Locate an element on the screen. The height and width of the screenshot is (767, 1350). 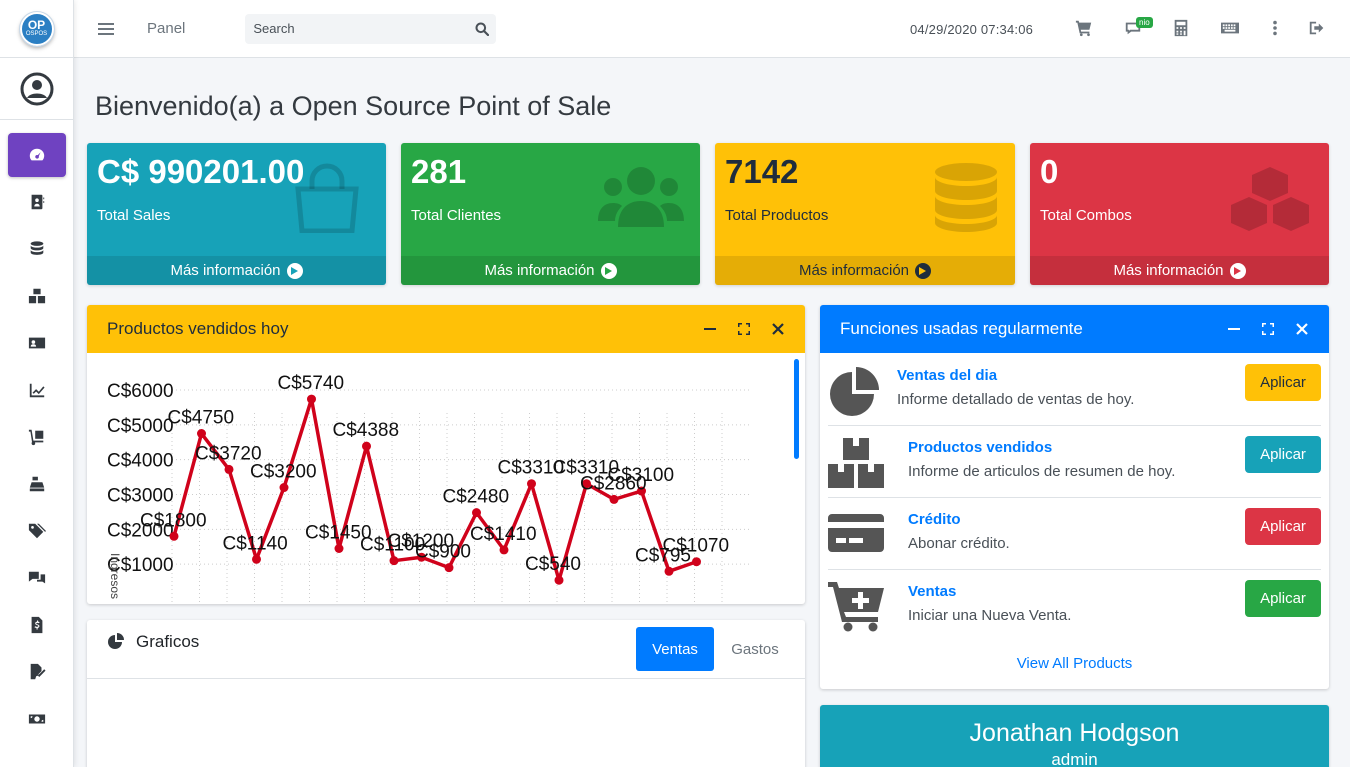
search-form is located at coordinates (371, 28).